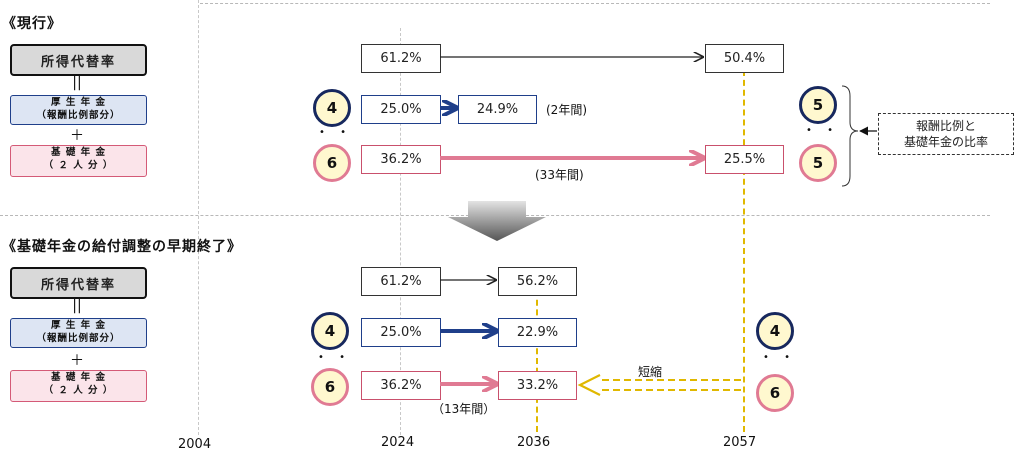 This screenshot has width=1024, height=455. What do you see at coordinates (398, 442) in the screenshot?
I see `year-2024-label: 2024` at bounding box center [398, 442].